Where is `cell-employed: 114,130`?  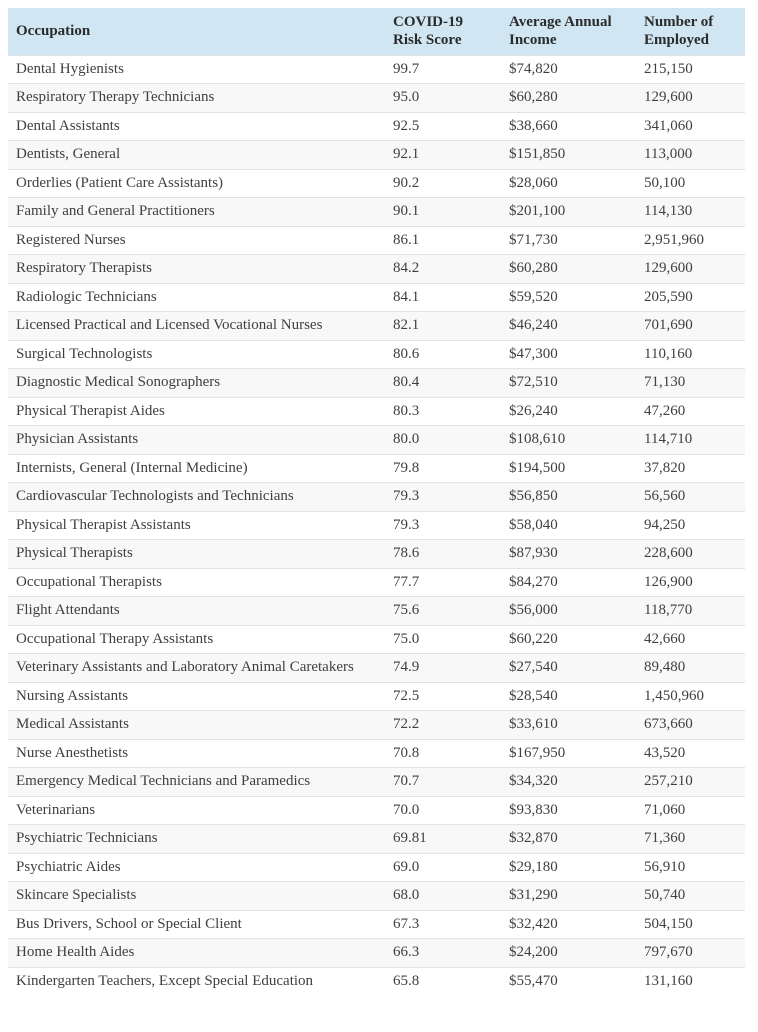
cell-employed: 114,130 is located at coordinates (690, 211).